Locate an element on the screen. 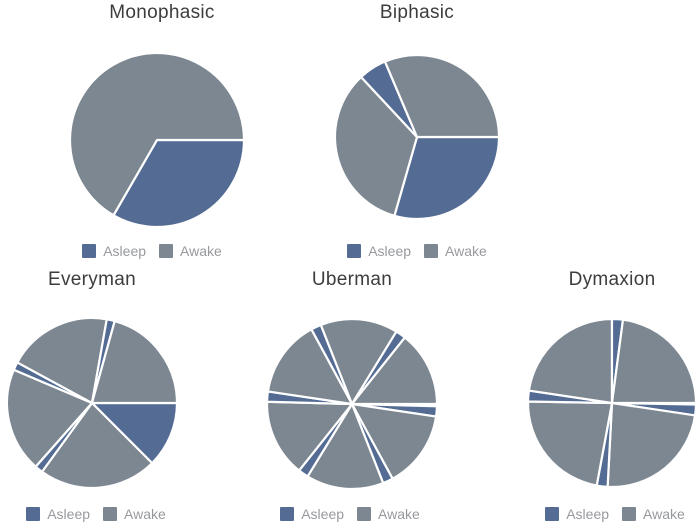 The width and height of the screenshot is (700, 529). everyman-title: Everyman is located at coordinates (92, 279).